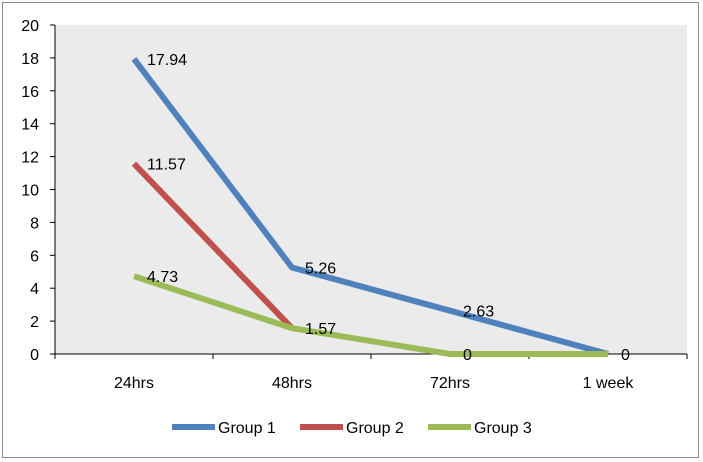  What do you see at coordinates (134, 383) in the screenshot?
I see `x-tick-label: 24hrs` at bounding box center [134, 383].